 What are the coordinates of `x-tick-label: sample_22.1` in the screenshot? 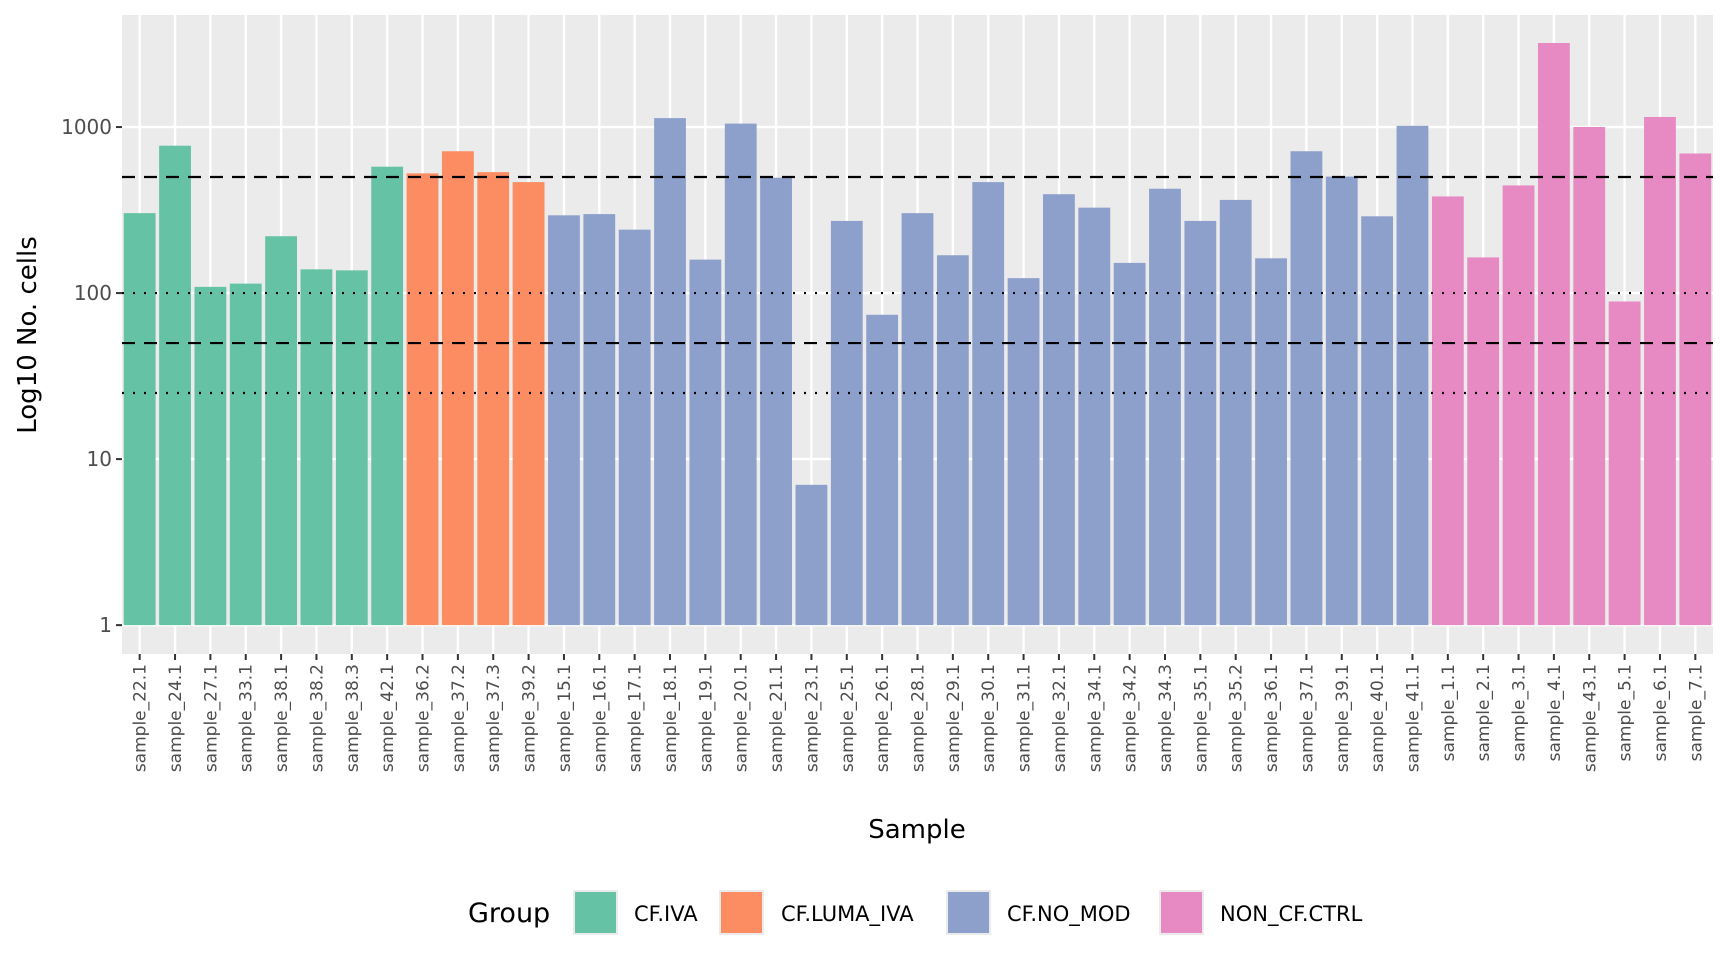 It's located at (141, 718).